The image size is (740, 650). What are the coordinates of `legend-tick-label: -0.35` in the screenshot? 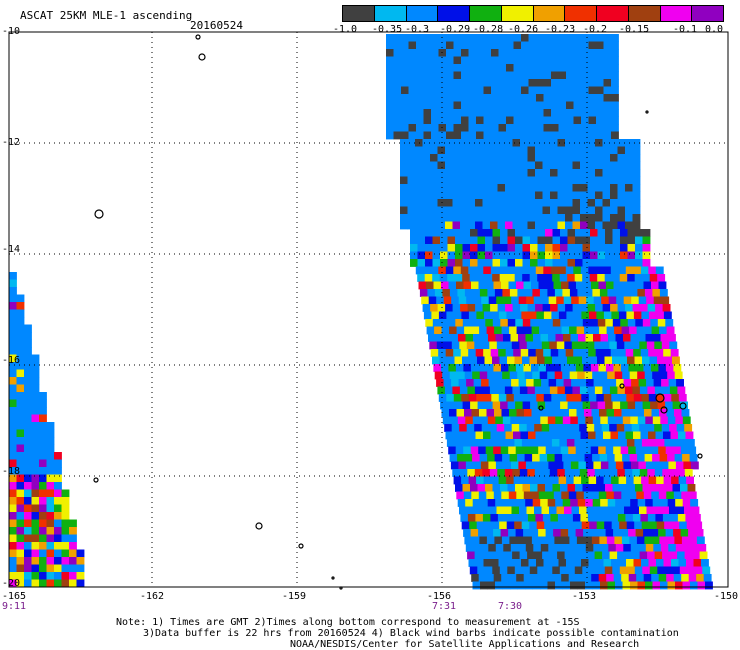 It's located at (387, 29).